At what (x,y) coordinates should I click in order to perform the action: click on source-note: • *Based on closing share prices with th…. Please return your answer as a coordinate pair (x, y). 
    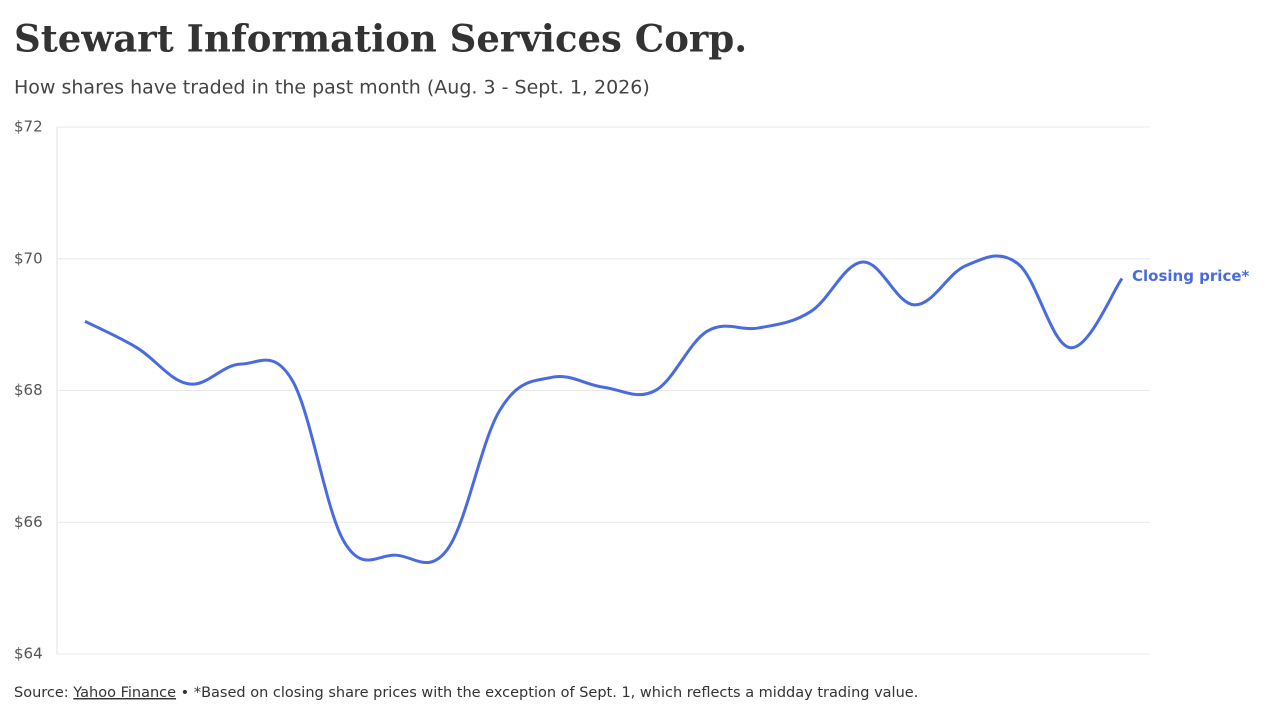
    Looking at the image, I should click on (550, 693).